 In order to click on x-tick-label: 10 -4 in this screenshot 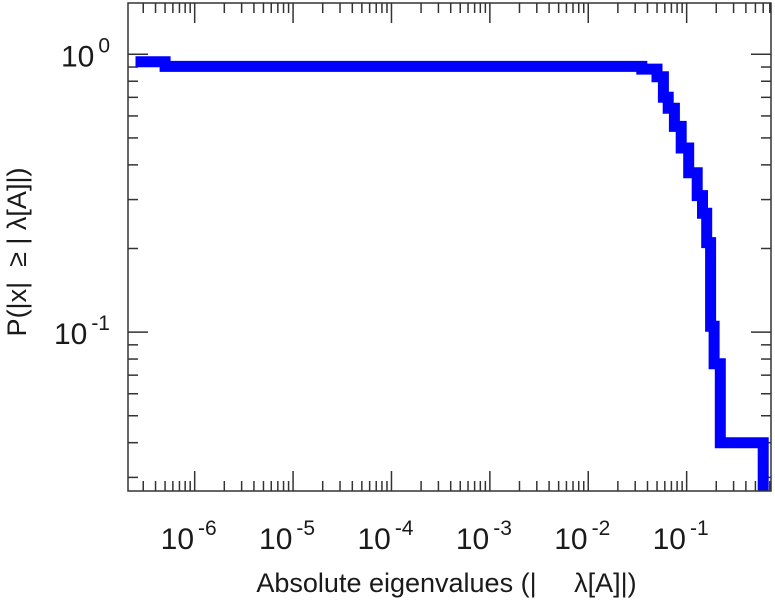, I will do `click(385, 536)`.